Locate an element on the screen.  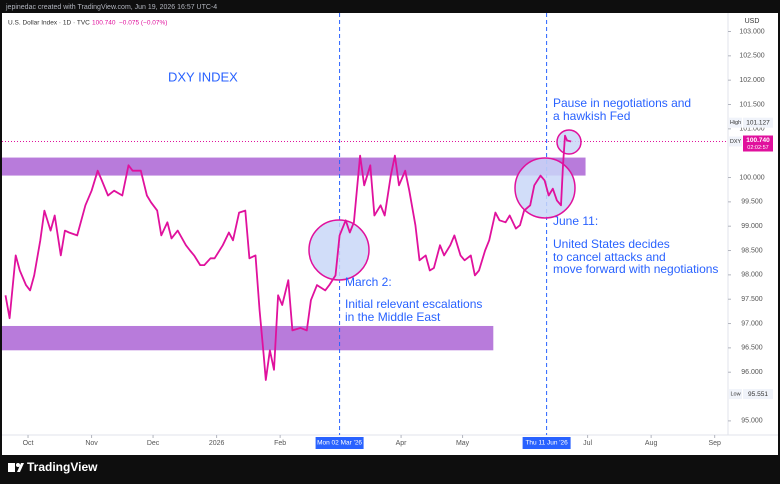
note-line: Pause in negotiations and is located at coordinates (622, 103).